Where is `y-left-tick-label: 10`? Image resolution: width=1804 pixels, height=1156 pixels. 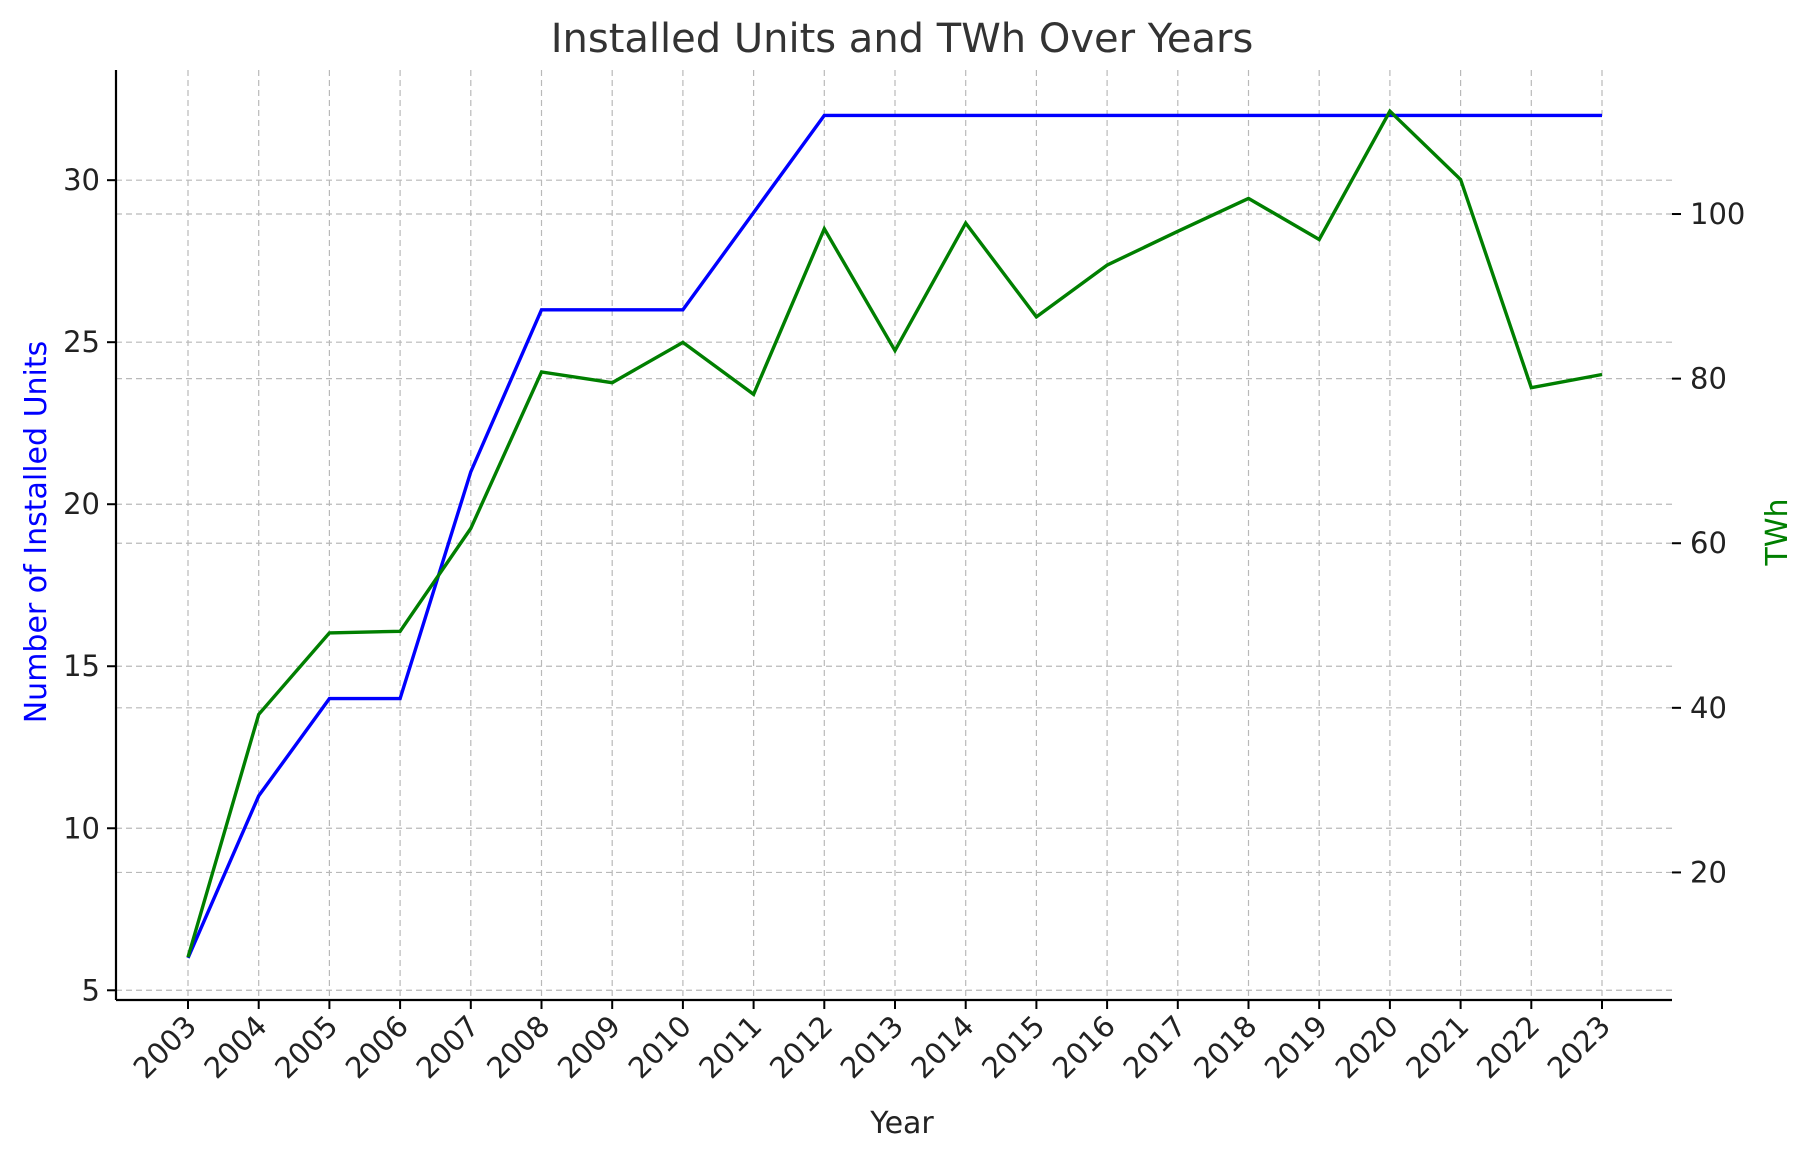
y-left-tick-label: 10 is located at coordinates (81, 828).